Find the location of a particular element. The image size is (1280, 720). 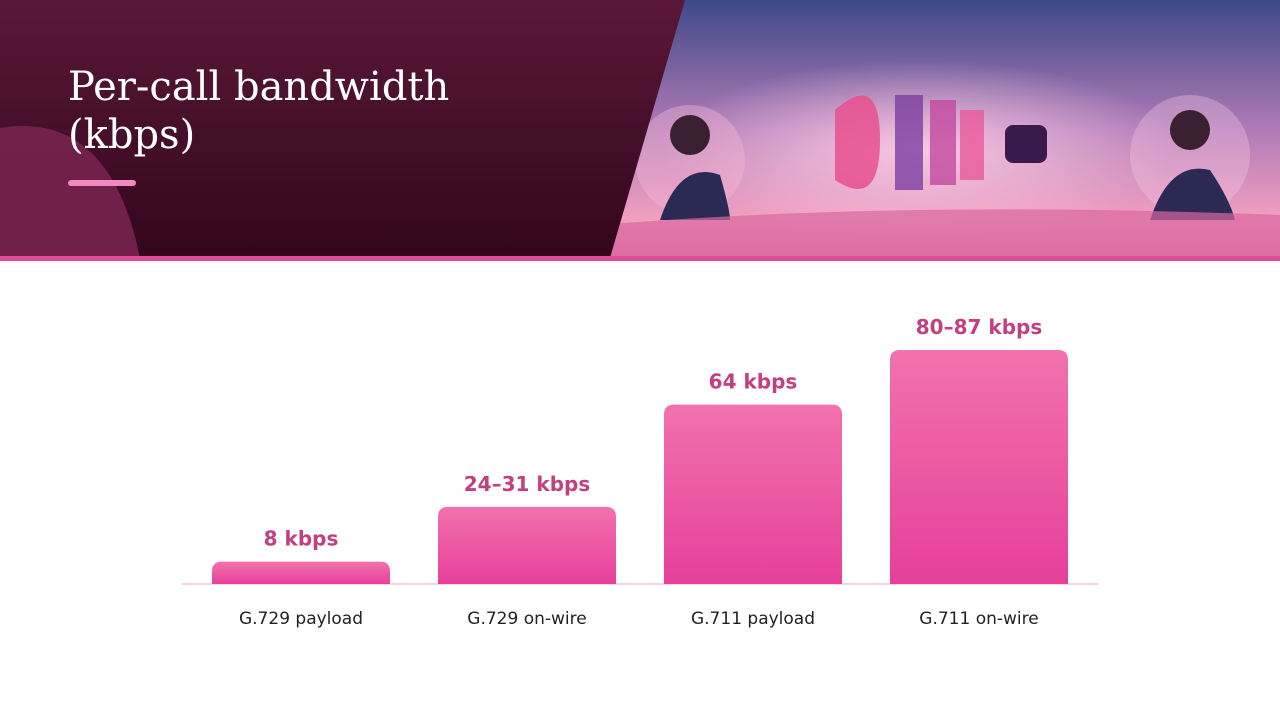

value-label: 80–87 kbps is located at coordinates (979, 327).